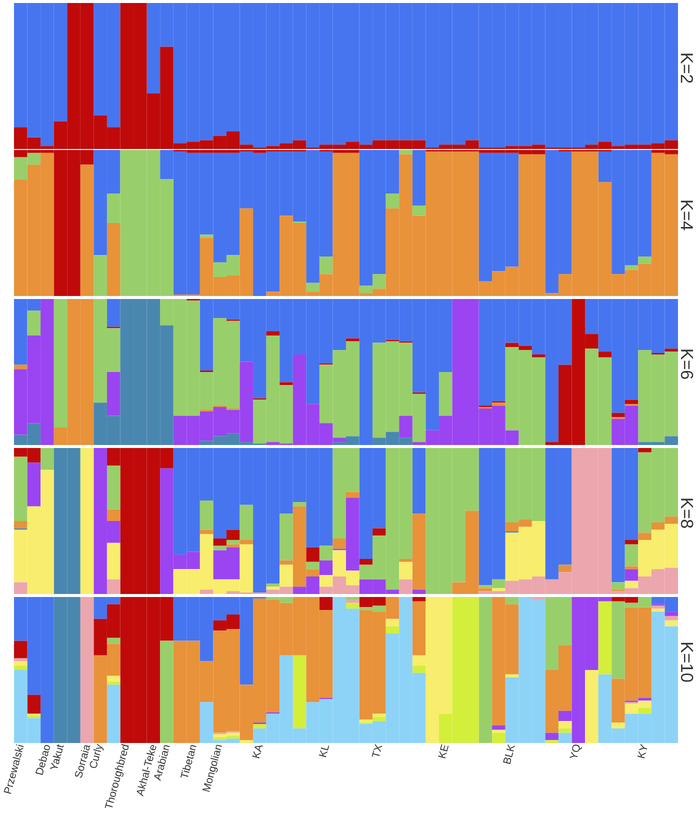 The height and width of the screenshot is (823, 698). Describe the element at coordinates (687, 662) in the screenshot. I see `text: K=10` at that location.